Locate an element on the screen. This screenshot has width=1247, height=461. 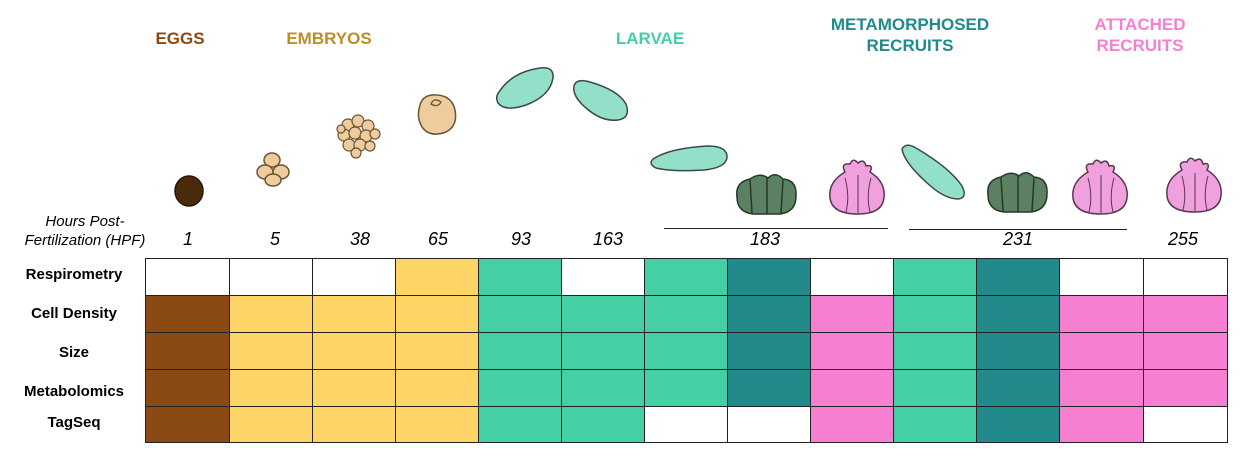
embryo-gastrula-icon is located at coordinates (437, 114).